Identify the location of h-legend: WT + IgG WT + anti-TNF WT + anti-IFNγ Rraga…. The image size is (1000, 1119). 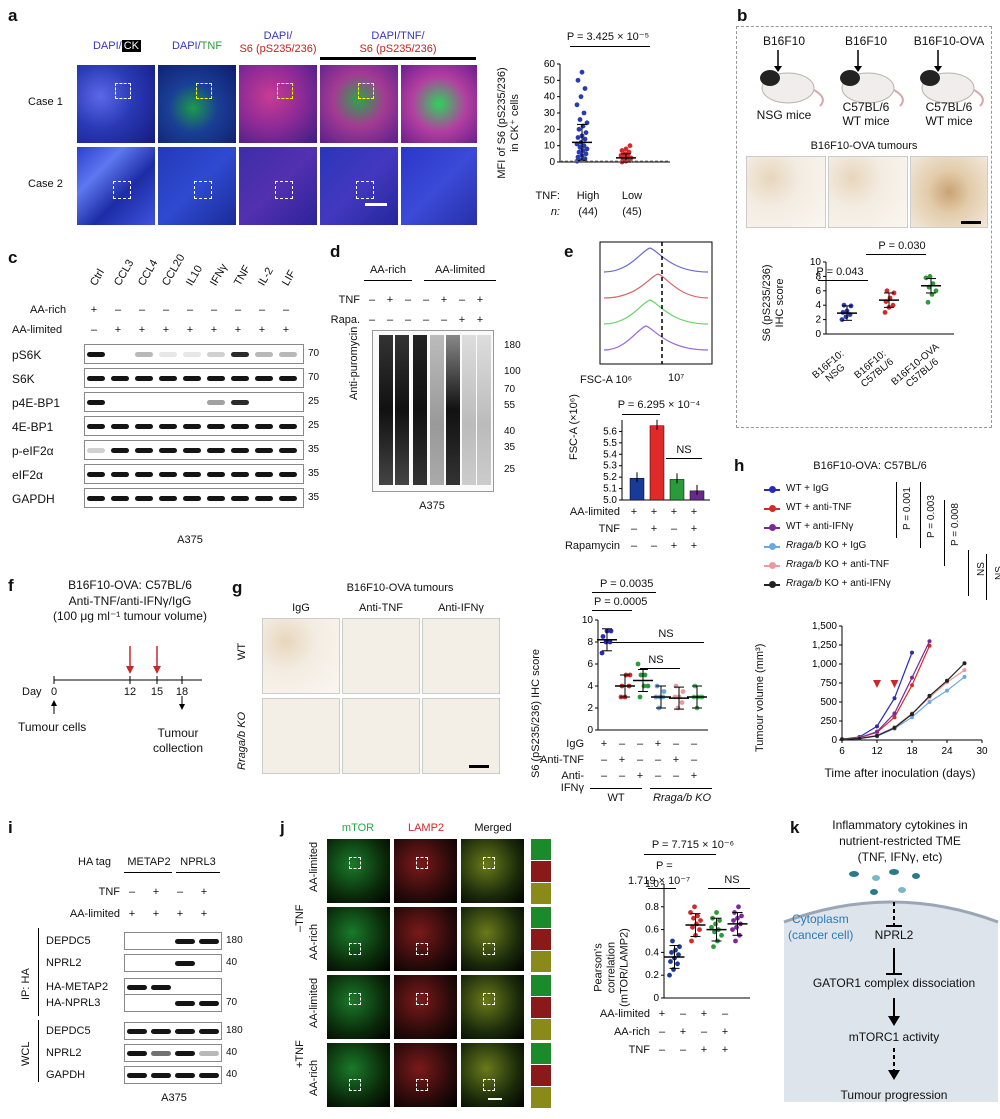
(829, 542).